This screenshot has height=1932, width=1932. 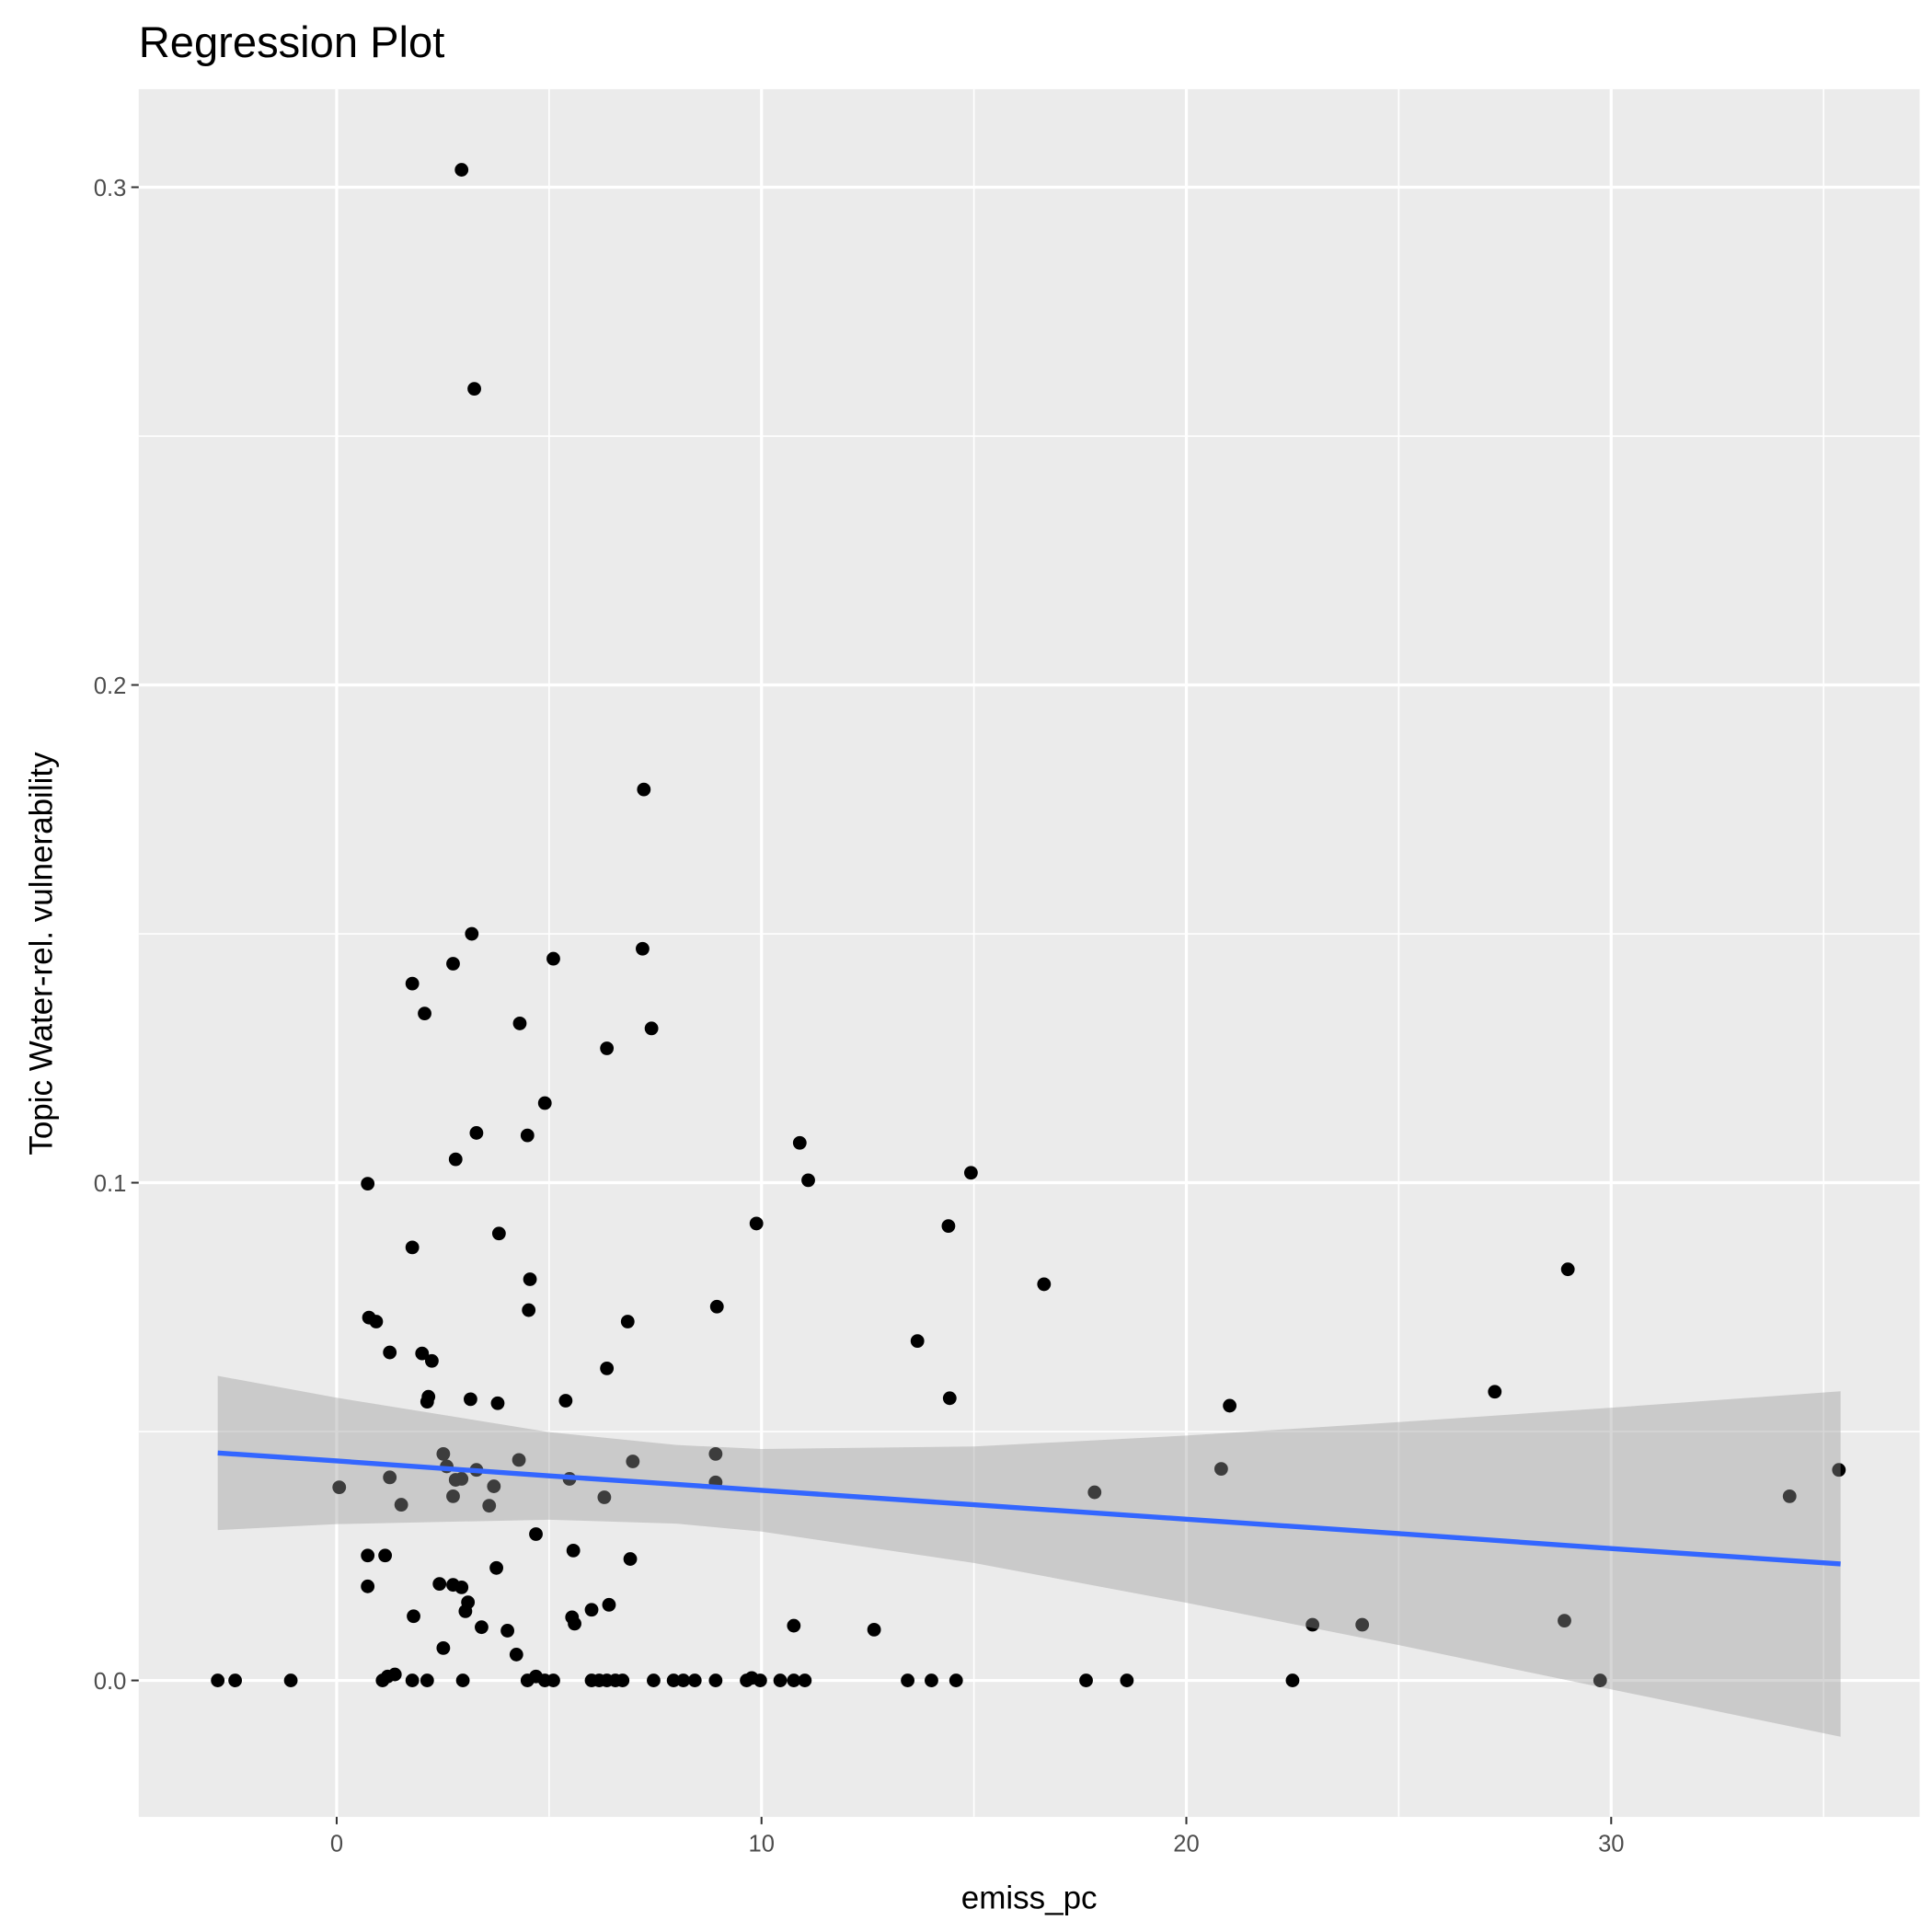 What do you see at coordinates (1029, 1508) in the screenshot?
I see `regression-line` at bounding box center [1029, 1508].